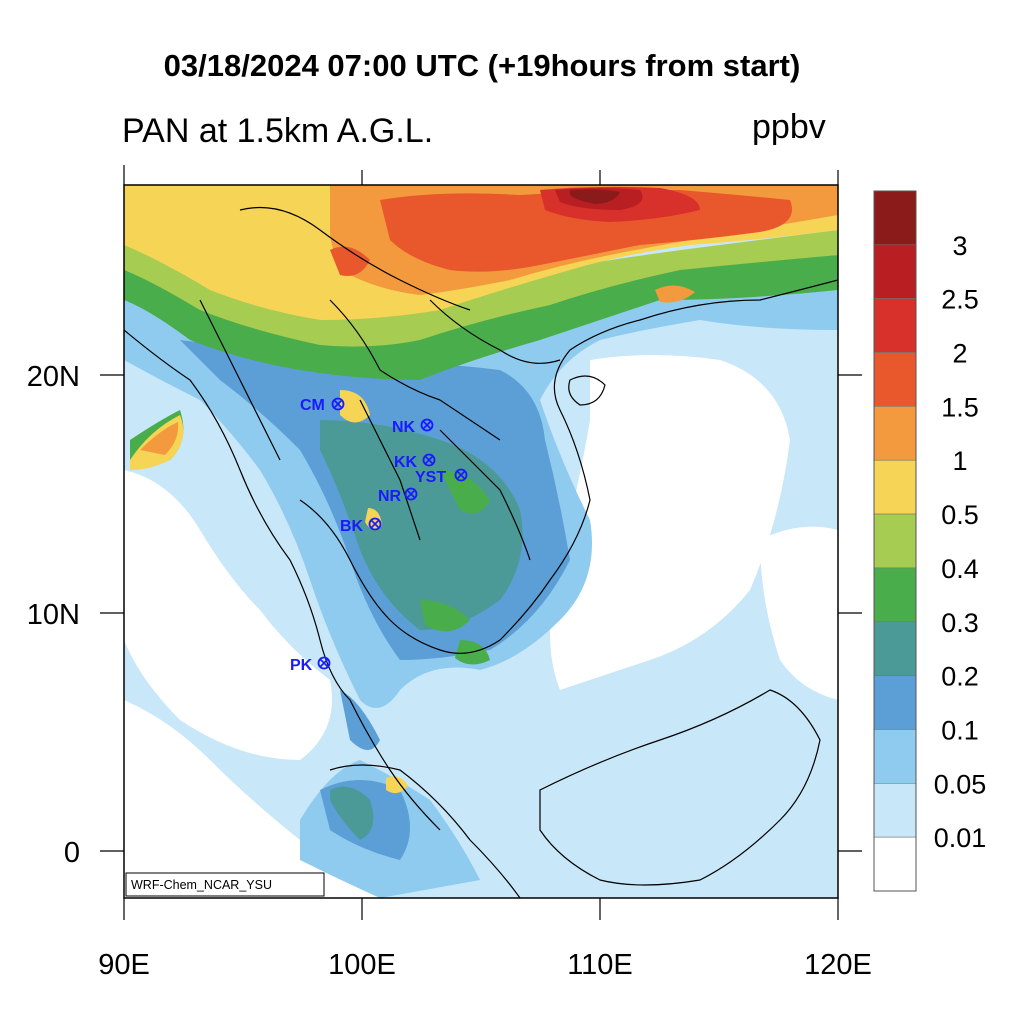 The image size is (1024, 1024). Describe the element at coordinates (124, 965) in the screenshot. I see `x-axis-label-90e: 90E` at that location.